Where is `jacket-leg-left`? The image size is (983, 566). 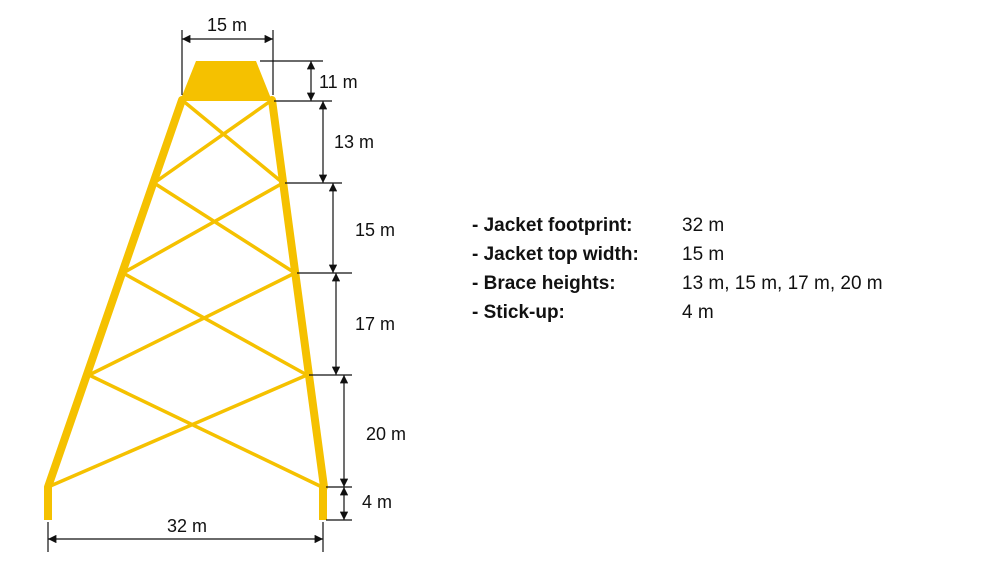
jacket-leg-left is located at coordinates (115, 293).